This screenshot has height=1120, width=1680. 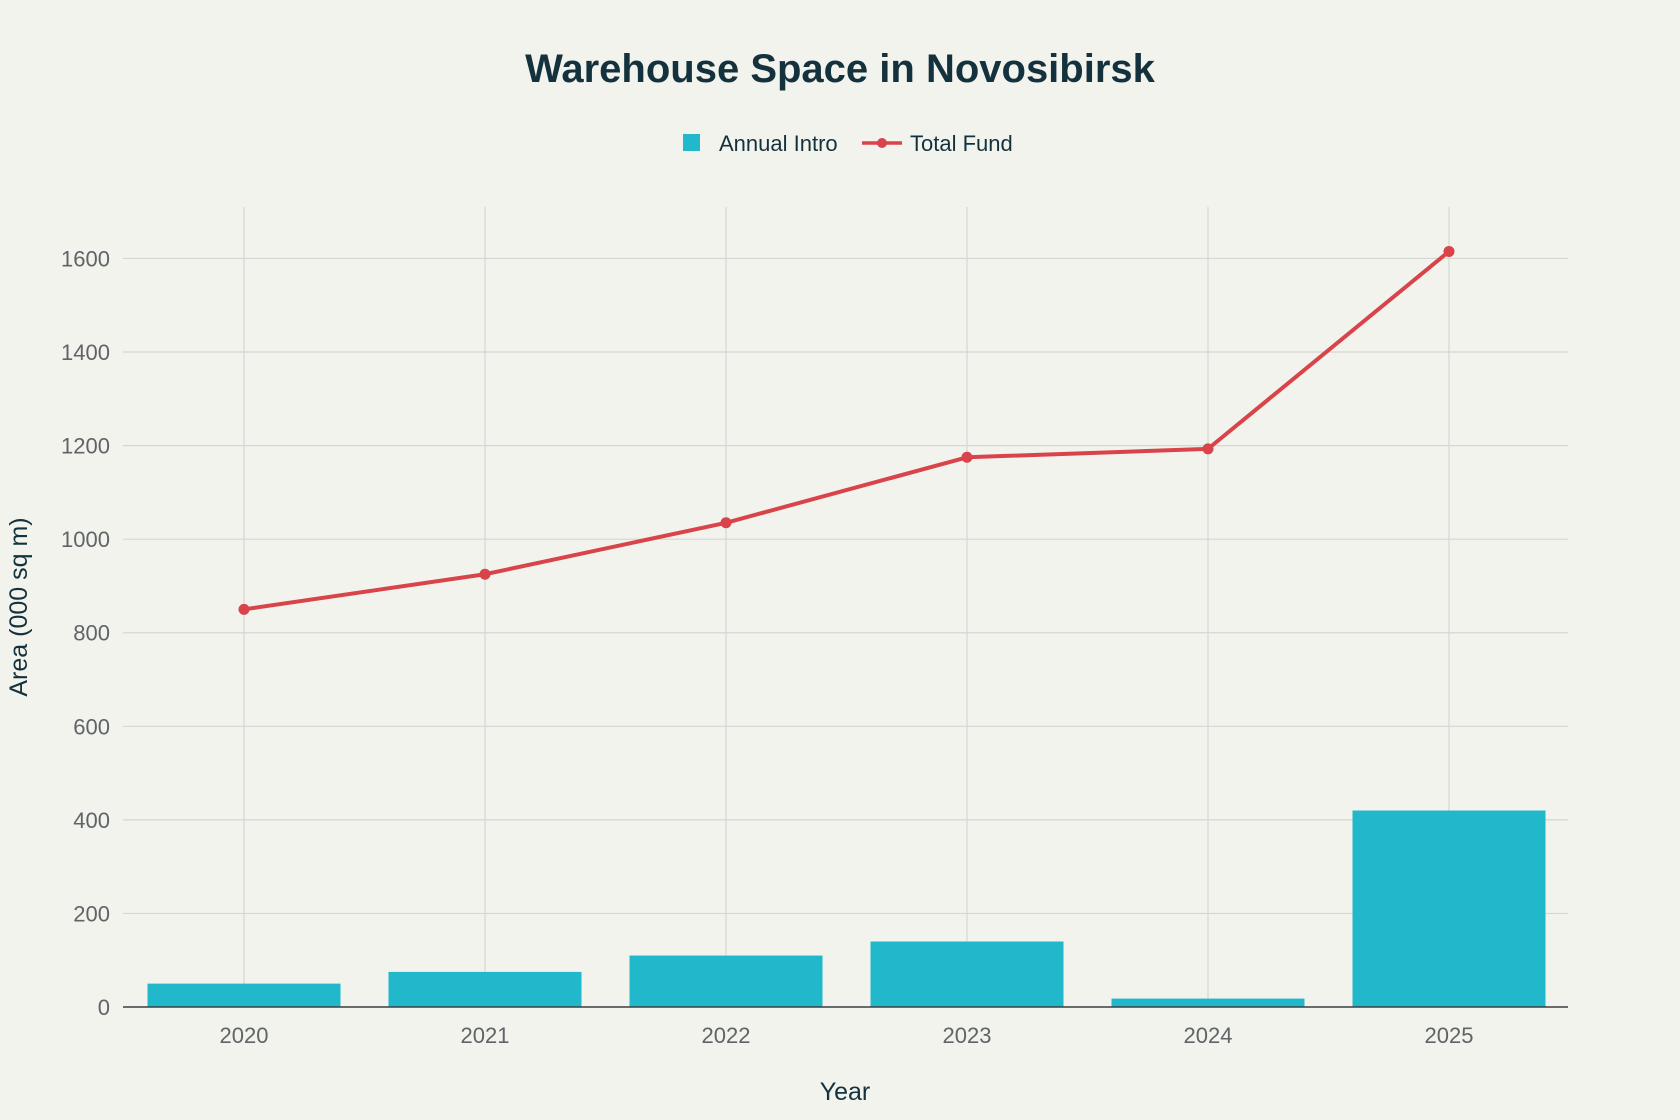 I want to click on bar-2022, so click(x=726, y=981).